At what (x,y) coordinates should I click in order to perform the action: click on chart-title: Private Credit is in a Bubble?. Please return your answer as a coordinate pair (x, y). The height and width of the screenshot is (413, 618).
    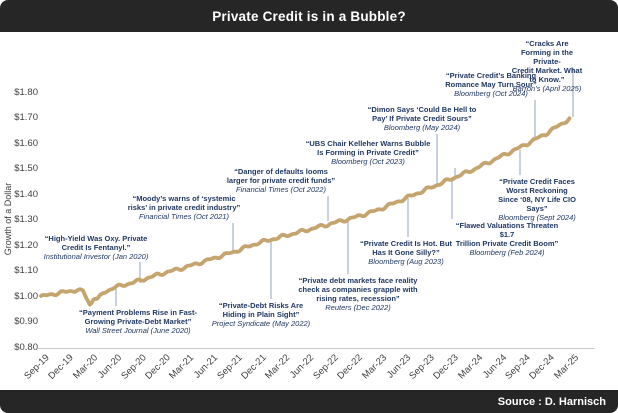
    Looking at the image, I should click on (309, 16).